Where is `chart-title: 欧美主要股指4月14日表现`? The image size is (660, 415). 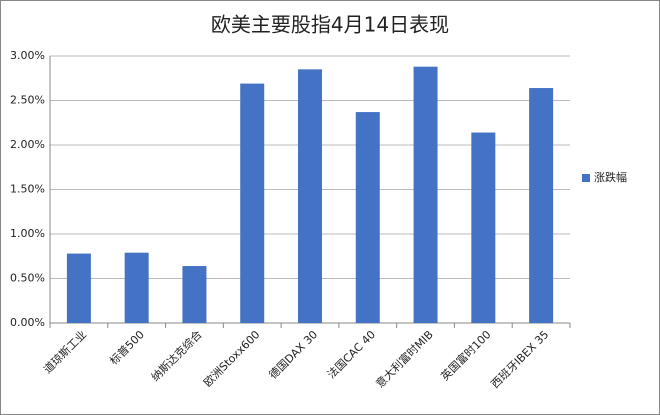
chart-title: 欧美主要股指4月14日表现 is located at coordinates (330, 25).